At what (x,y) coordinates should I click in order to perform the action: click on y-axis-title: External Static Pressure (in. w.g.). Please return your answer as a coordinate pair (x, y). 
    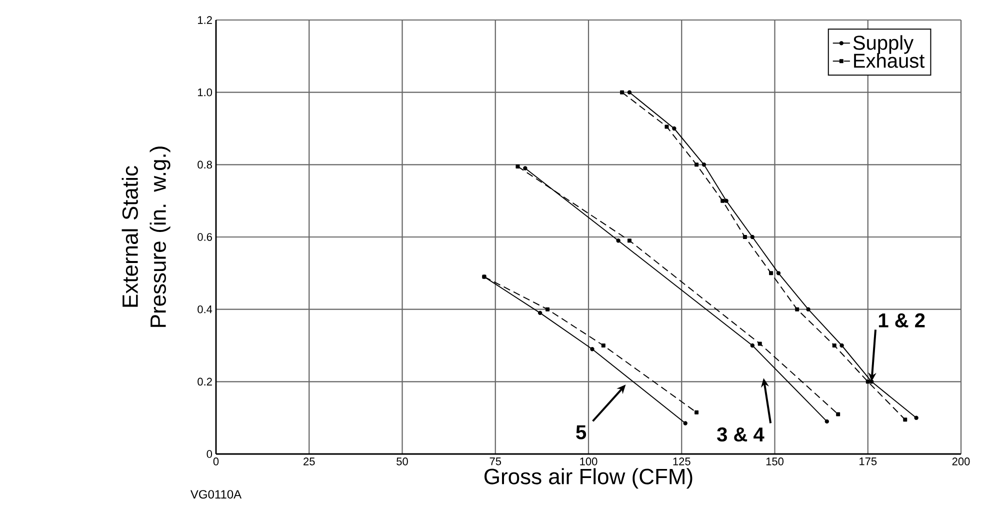
    Looking at the image, I should click on (146, 236).